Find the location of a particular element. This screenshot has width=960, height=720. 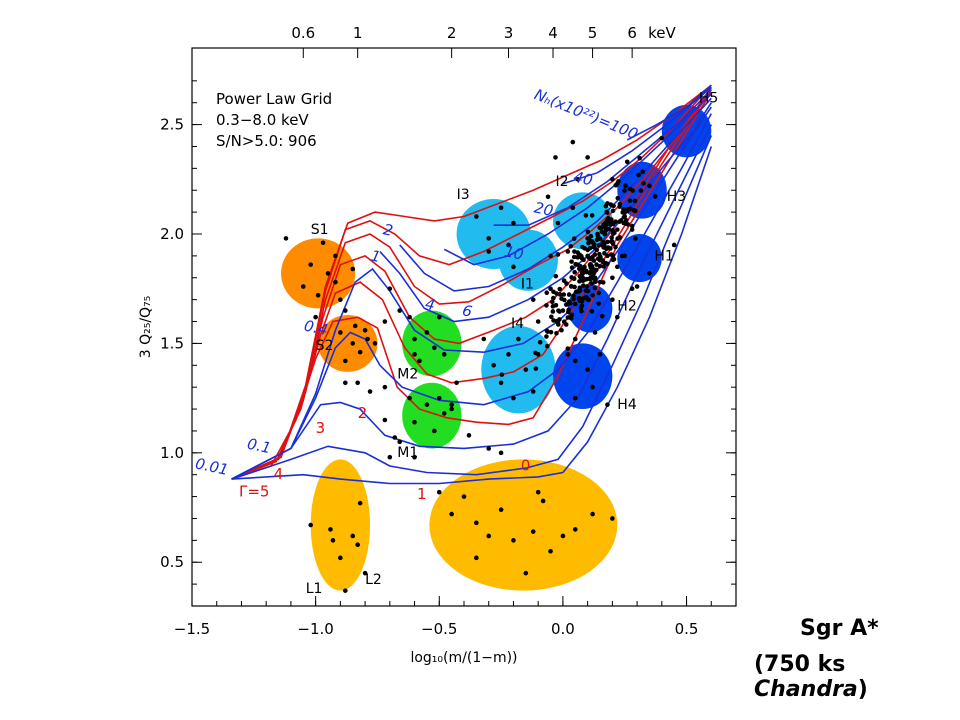

y-tick-label: 2.5 is located at coordinates (172, 125).